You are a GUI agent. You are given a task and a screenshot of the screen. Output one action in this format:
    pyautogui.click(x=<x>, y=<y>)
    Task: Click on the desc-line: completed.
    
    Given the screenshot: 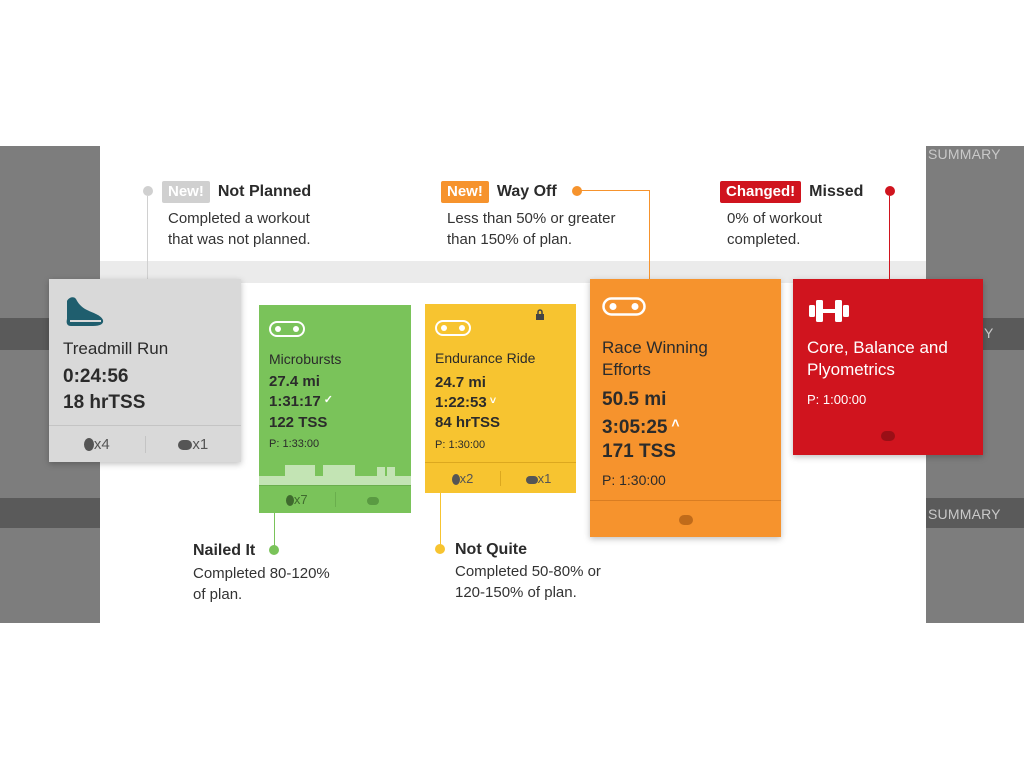 What is the action you would take?
    pyautogui.click(x=764, y=239)
    